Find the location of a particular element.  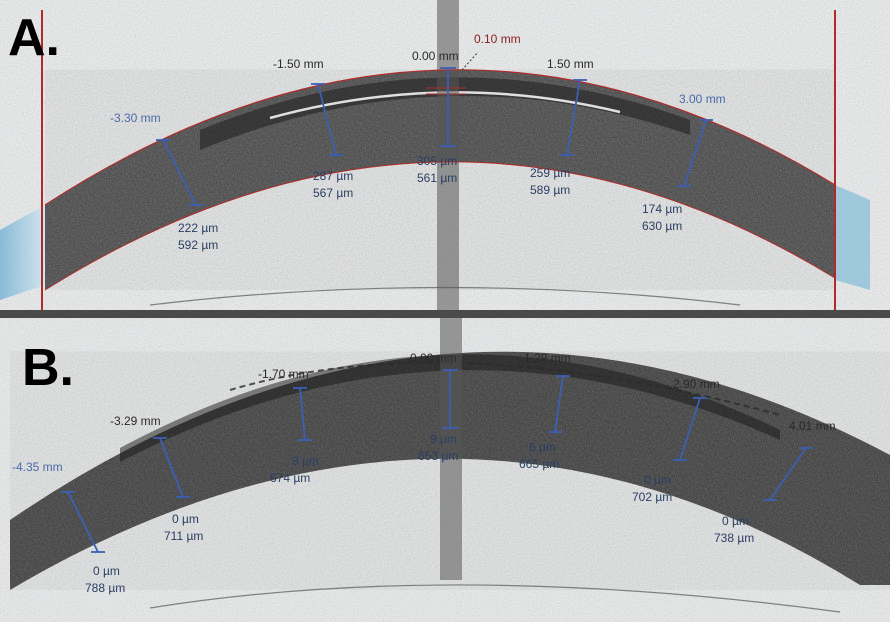

panel-divider is located at coordinates (445, 314).